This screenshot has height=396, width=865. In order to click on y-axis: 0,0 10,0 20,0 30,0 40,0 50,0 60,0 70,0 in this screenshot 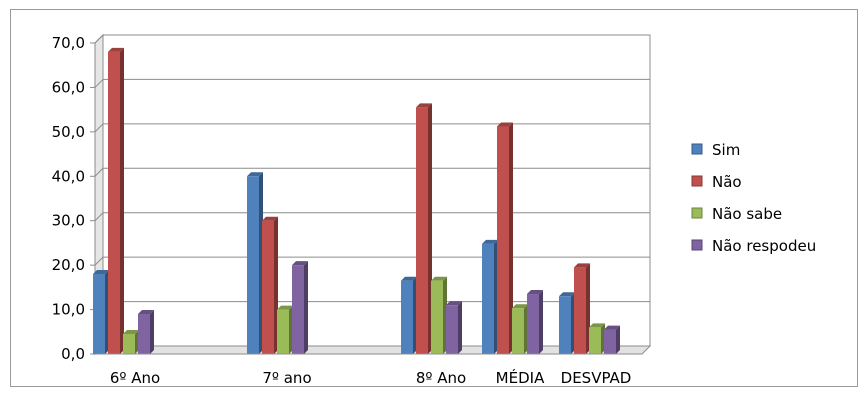, I will do `click(74, 198)`.